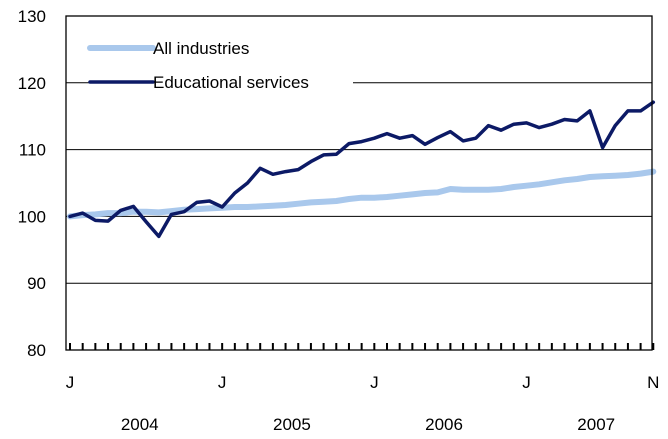  Describe the element at coordinates (362, 194) in the screenshot. I see `series-line-all-industries` at that location.